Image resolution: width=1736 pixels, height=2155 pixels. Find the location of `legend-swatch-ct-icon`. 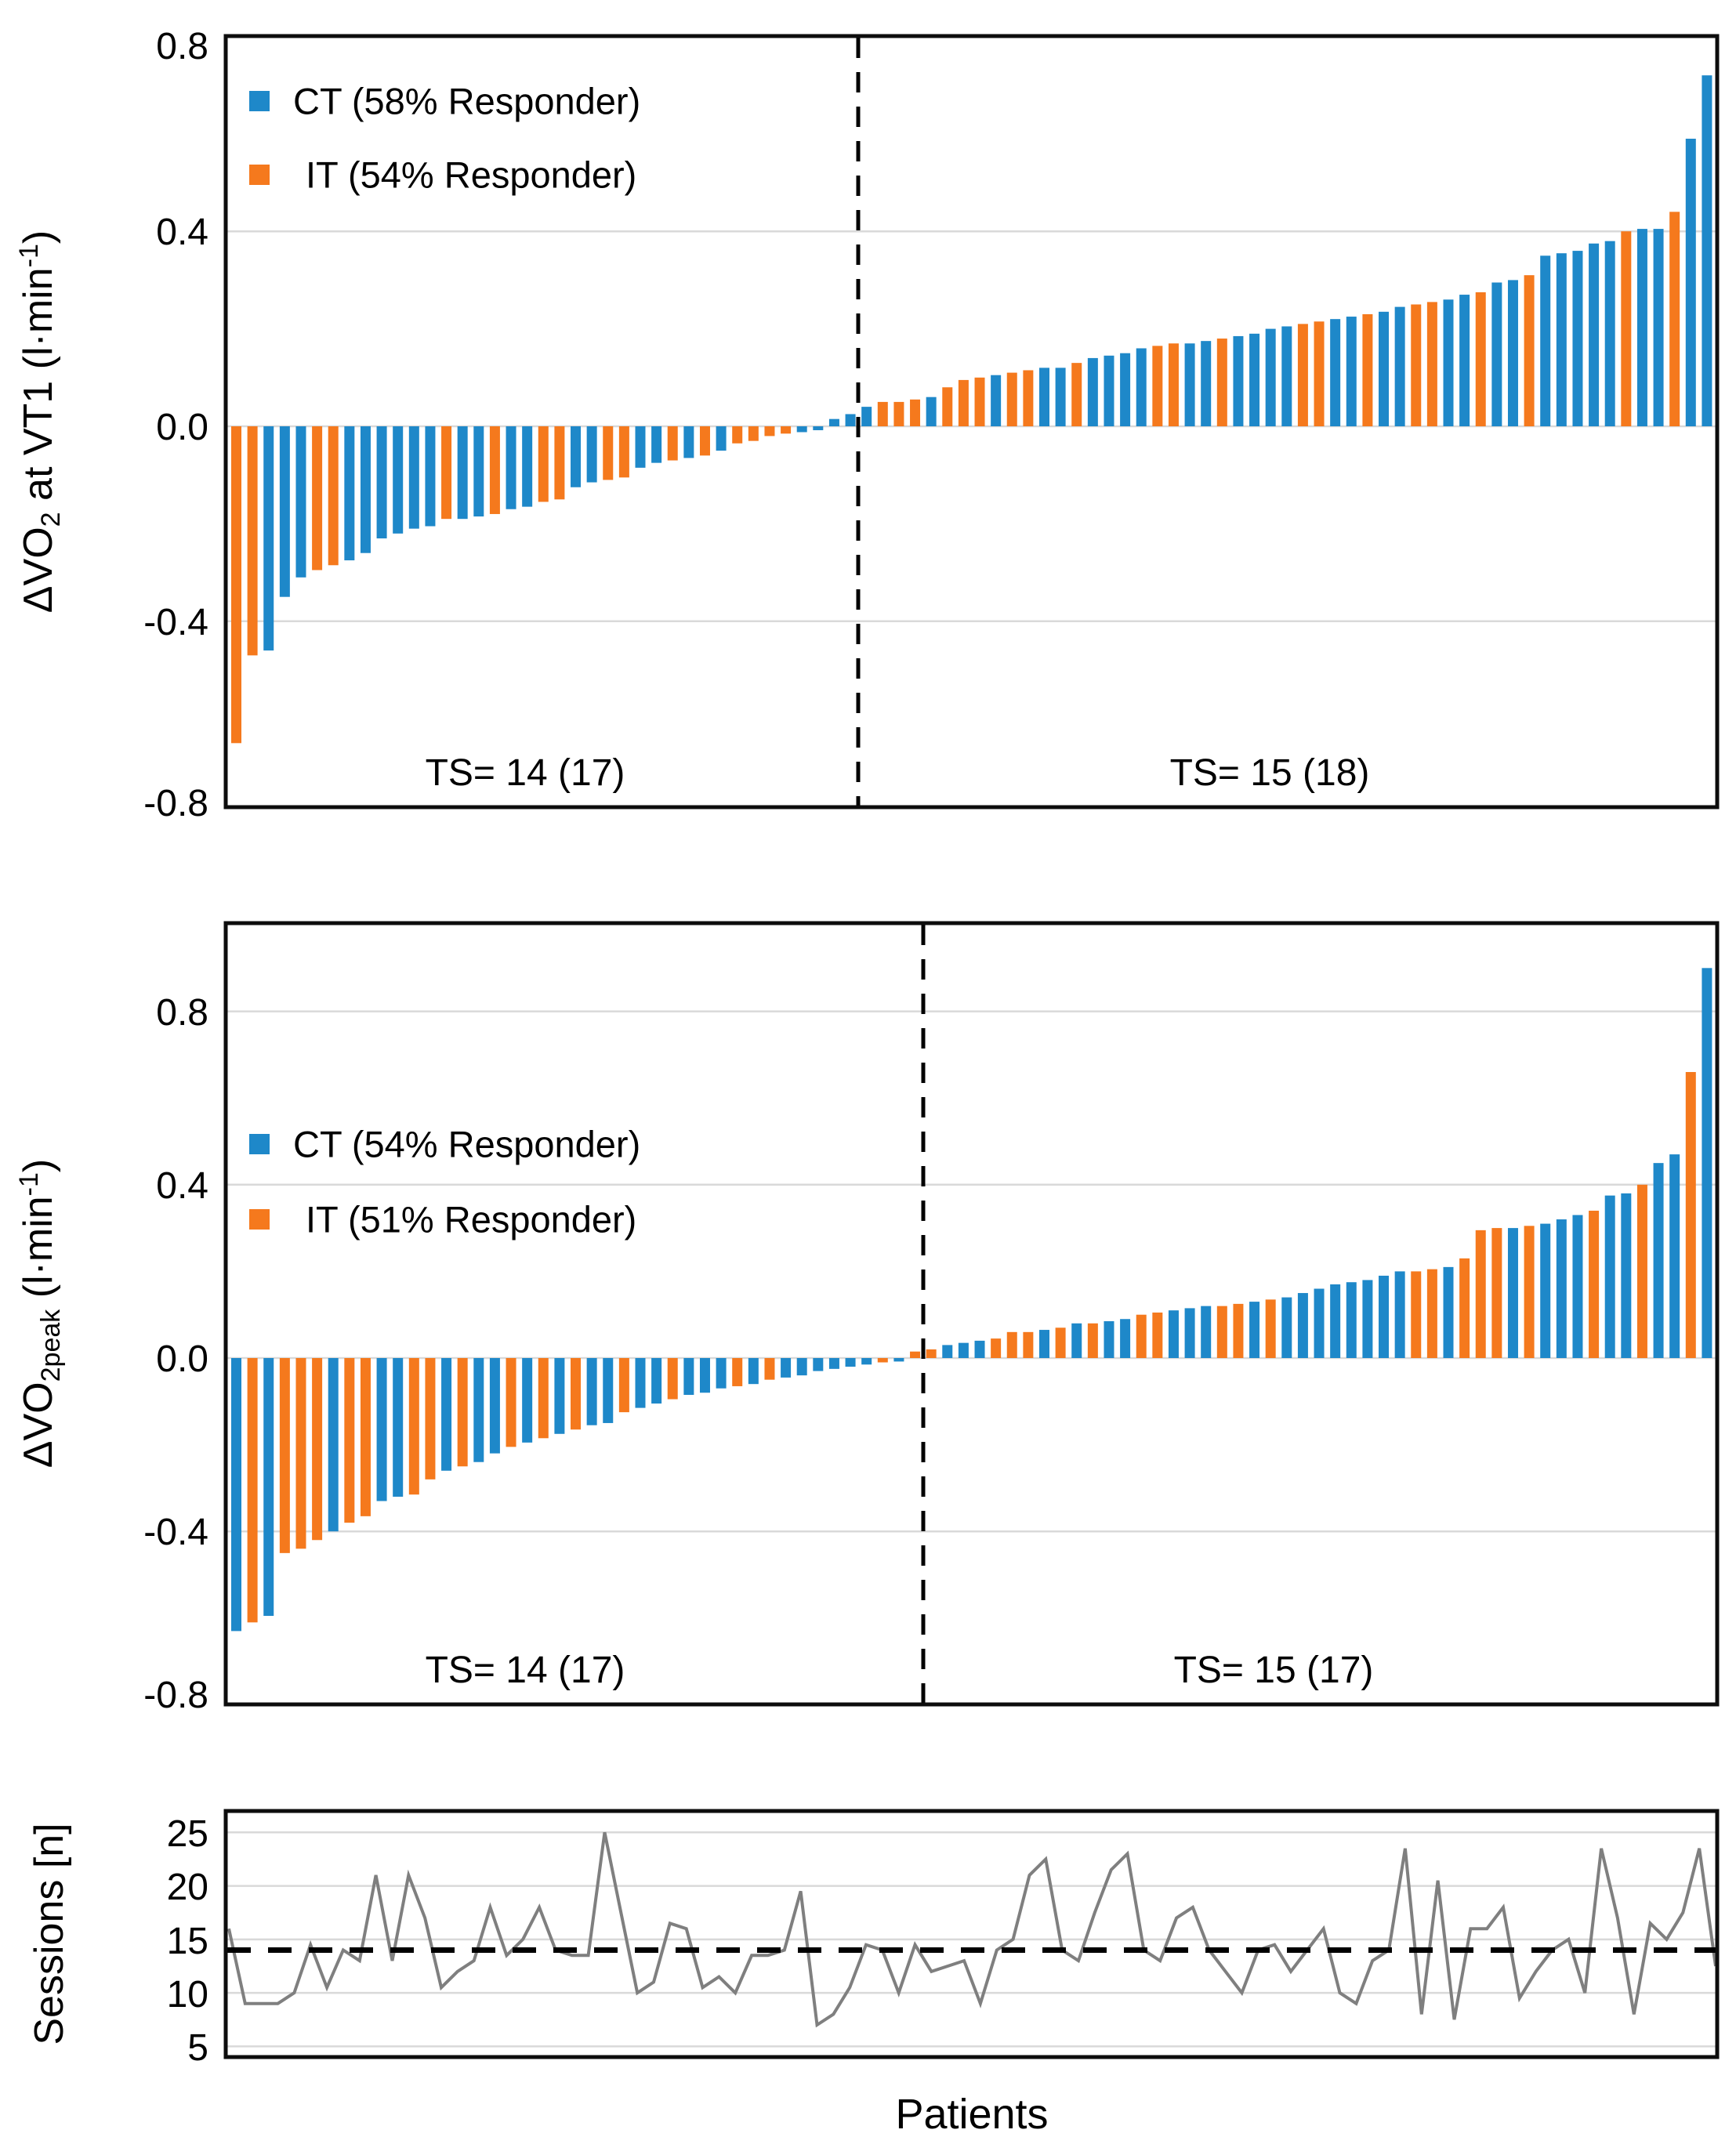

legend-swatch-ct-icon is located at coordinates (259, 1144).